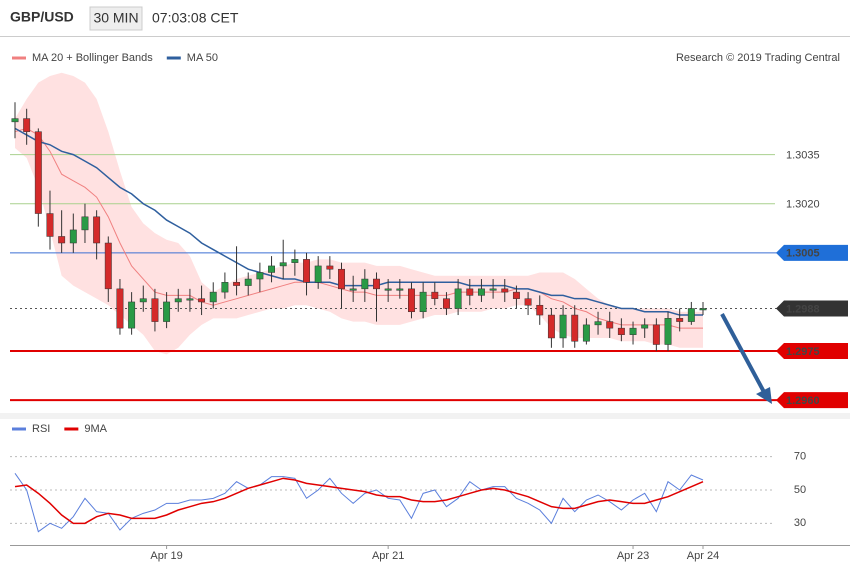 The width and height of the screenshot is (850, 576). Describe the element at coordinates (803, 309) in the screenshot. I see `level-label: 1.2988` at that location.